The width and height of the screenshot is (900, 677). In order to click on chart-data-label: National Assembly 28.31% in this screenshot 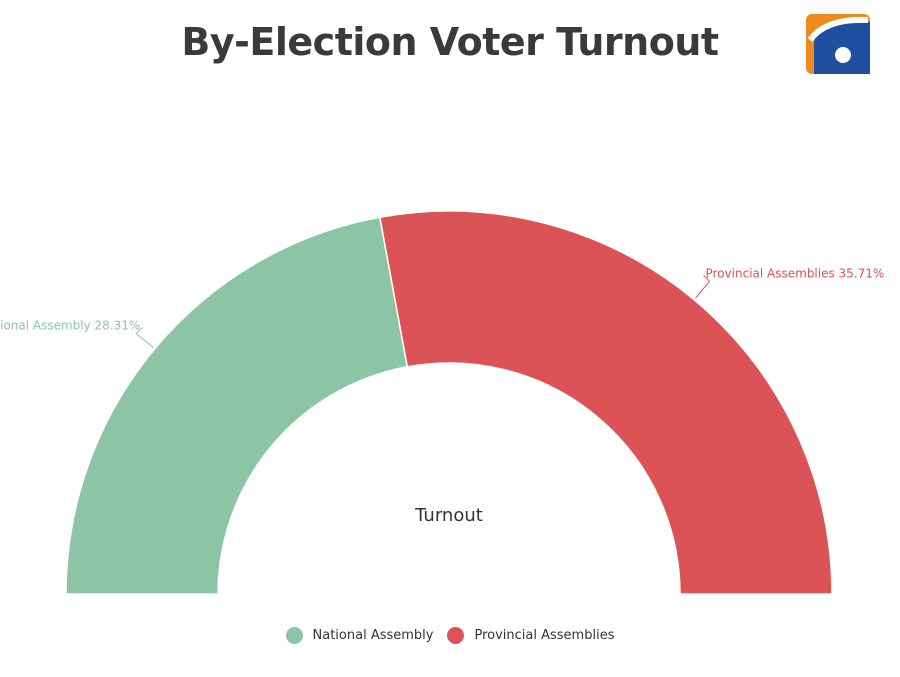, I will do `click(70, 325)`.